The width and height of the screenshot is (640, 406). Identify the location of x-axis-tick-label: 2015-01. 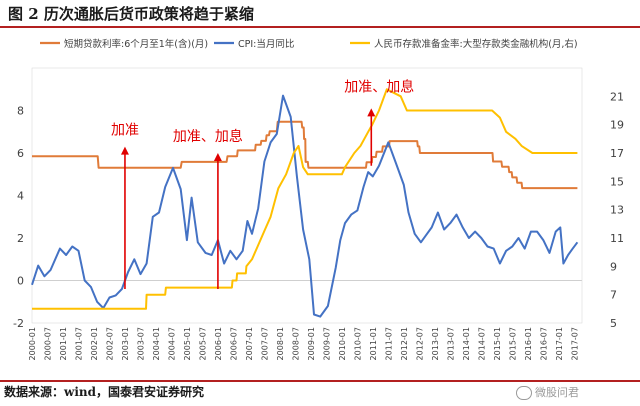
(497, 343).